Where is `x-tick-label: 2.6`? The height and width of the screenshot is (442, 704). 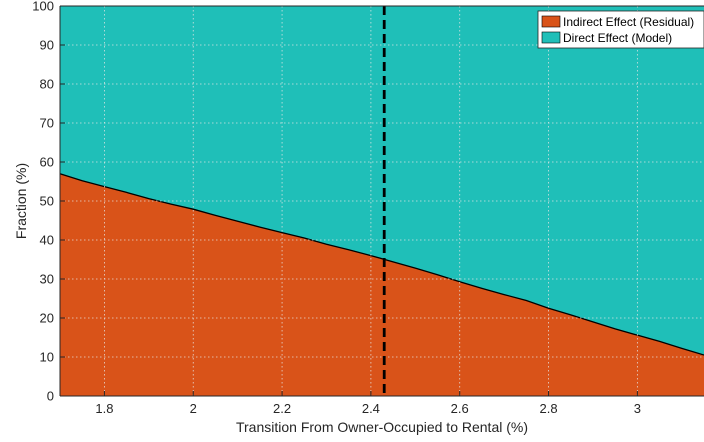 x-tick-label: 2.6 is located at coordinates (460, 408).